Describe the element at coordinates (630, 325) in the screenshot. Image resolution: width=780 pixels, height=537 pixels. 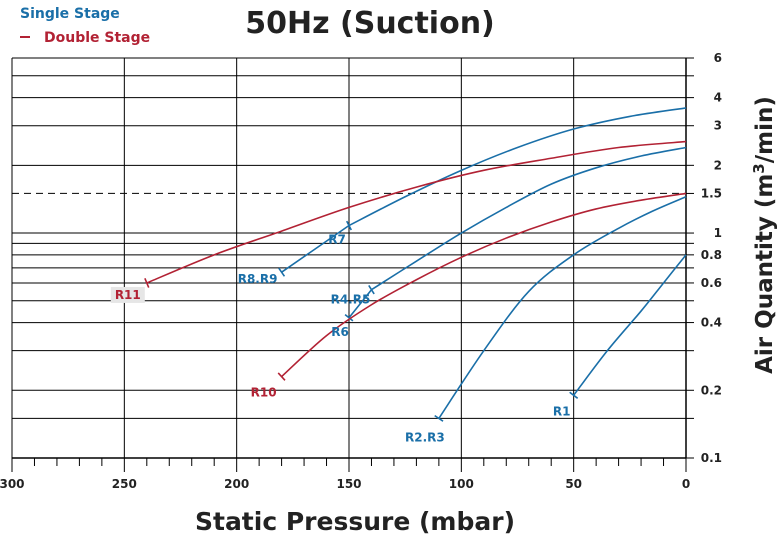
I see `series-line-r1` at that location.